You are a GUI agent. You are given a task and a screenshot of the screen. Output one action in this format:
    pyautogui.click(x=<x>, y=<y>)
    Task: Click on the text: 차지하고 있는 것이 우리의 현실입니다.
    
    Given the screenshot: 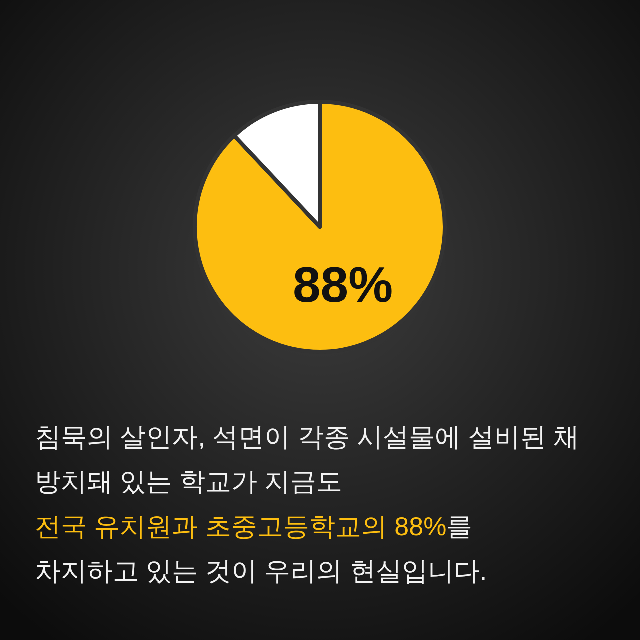 What is the action you would take?
    pyautogui.click(x=261, y=571)
    